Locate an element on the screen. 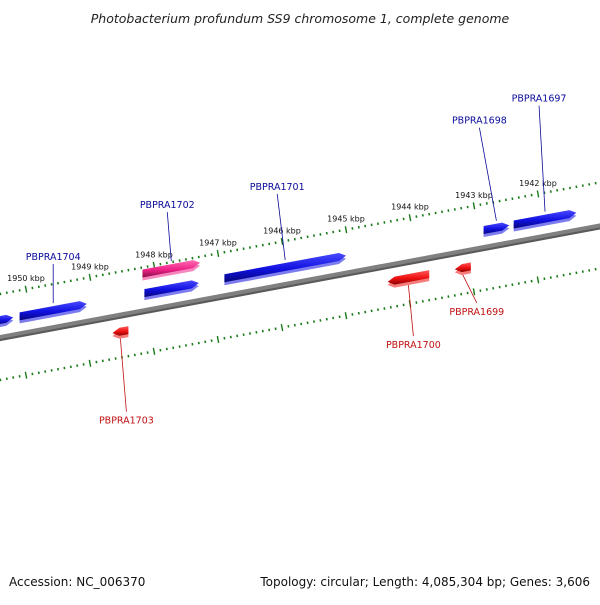 This screenshot has height=605, width=600. gene-label: PBPRA1704 is located at coordinates (53, 257).